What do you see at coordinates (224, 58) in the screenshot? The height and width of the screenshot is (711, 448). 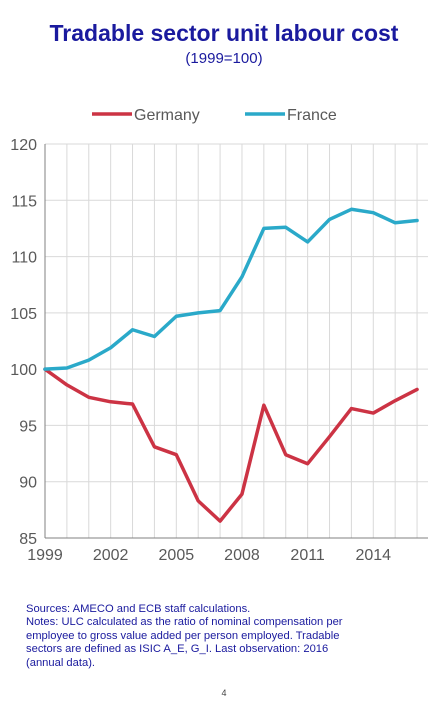 I see `chart-subtitle: (1999=100)` at bounding box center [224, 58].